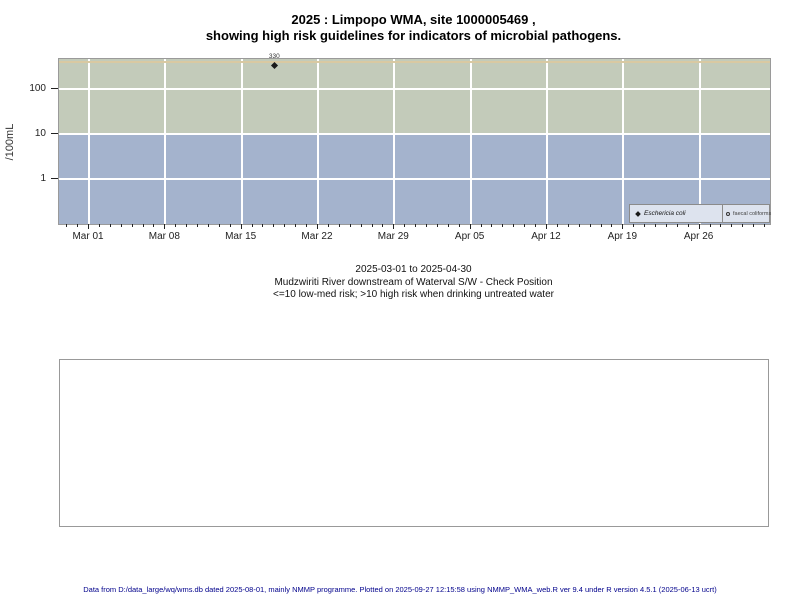 The width and height of the screenshot is (800, 600). I want to click on y-axis: 100 10 1, so click(29, 140).